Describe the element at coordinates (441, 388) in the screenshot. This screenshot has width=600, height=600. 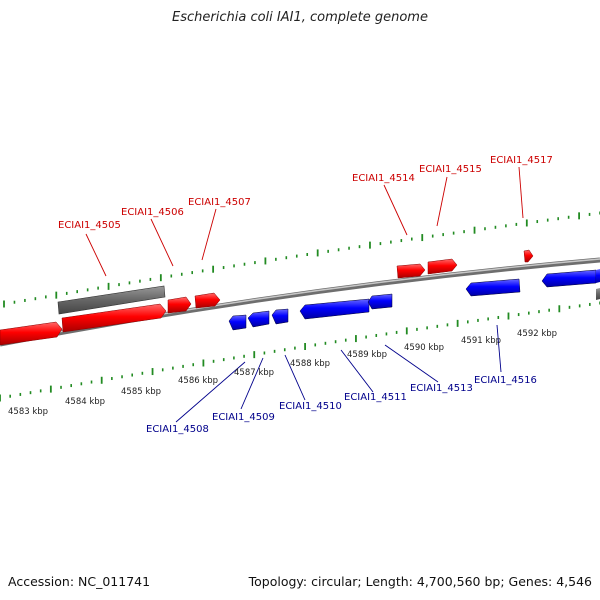
I see `gene-label-fwd: ECIAI1_4513` at that location.